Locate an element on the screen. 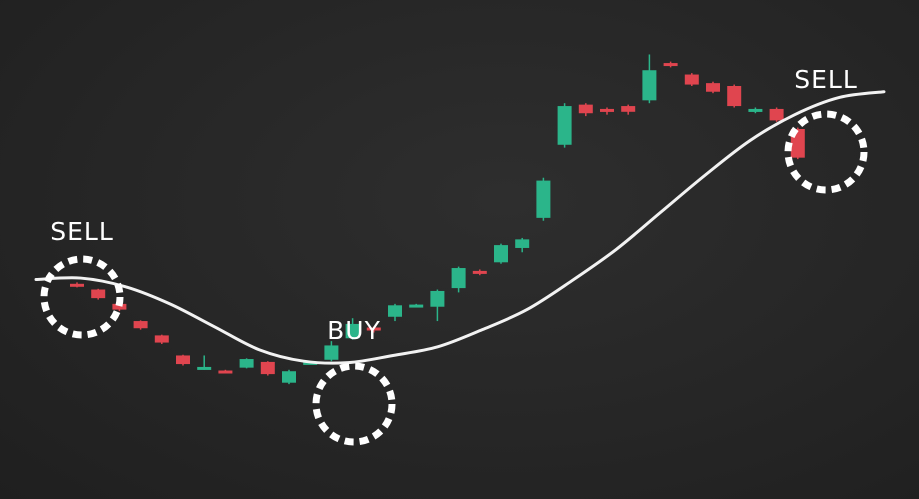  signal-label: BUY is located at coordinates (354, 330).